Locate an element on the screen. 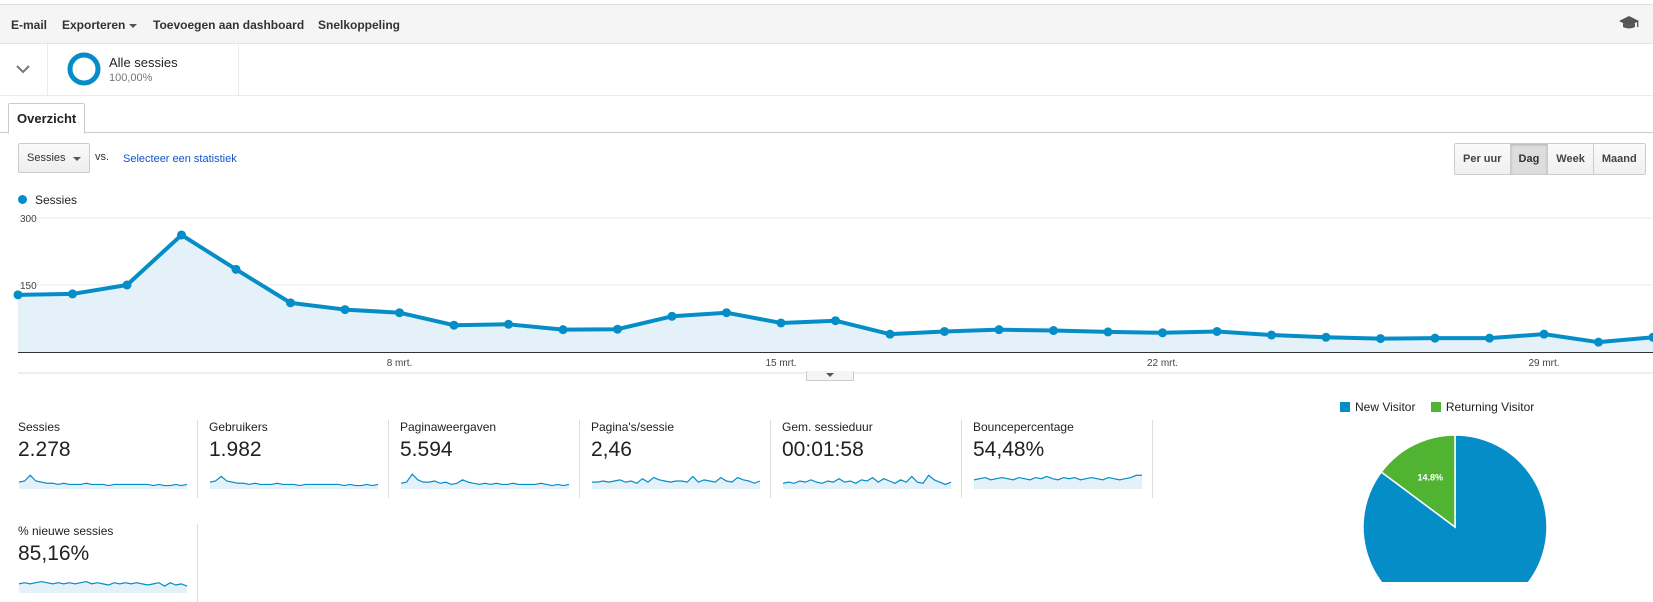  metric-select-value: Sessies is located at coordinates (46, 158).